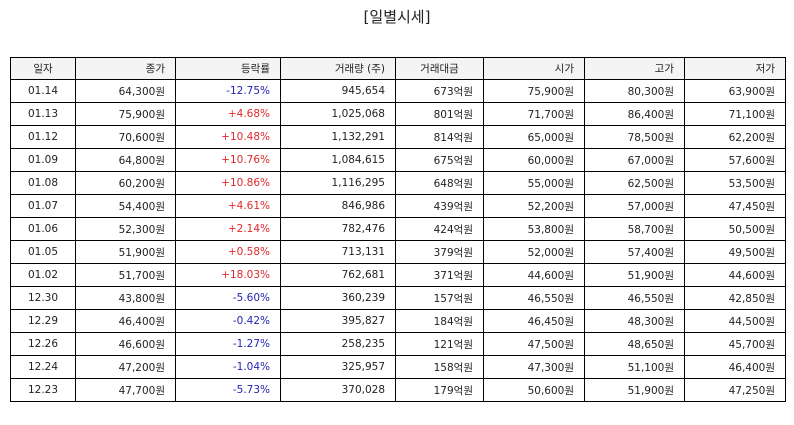  Describe the element at coordinates (397, 17) in the screenshot. I see `page-title: [일별시세]` at that location.